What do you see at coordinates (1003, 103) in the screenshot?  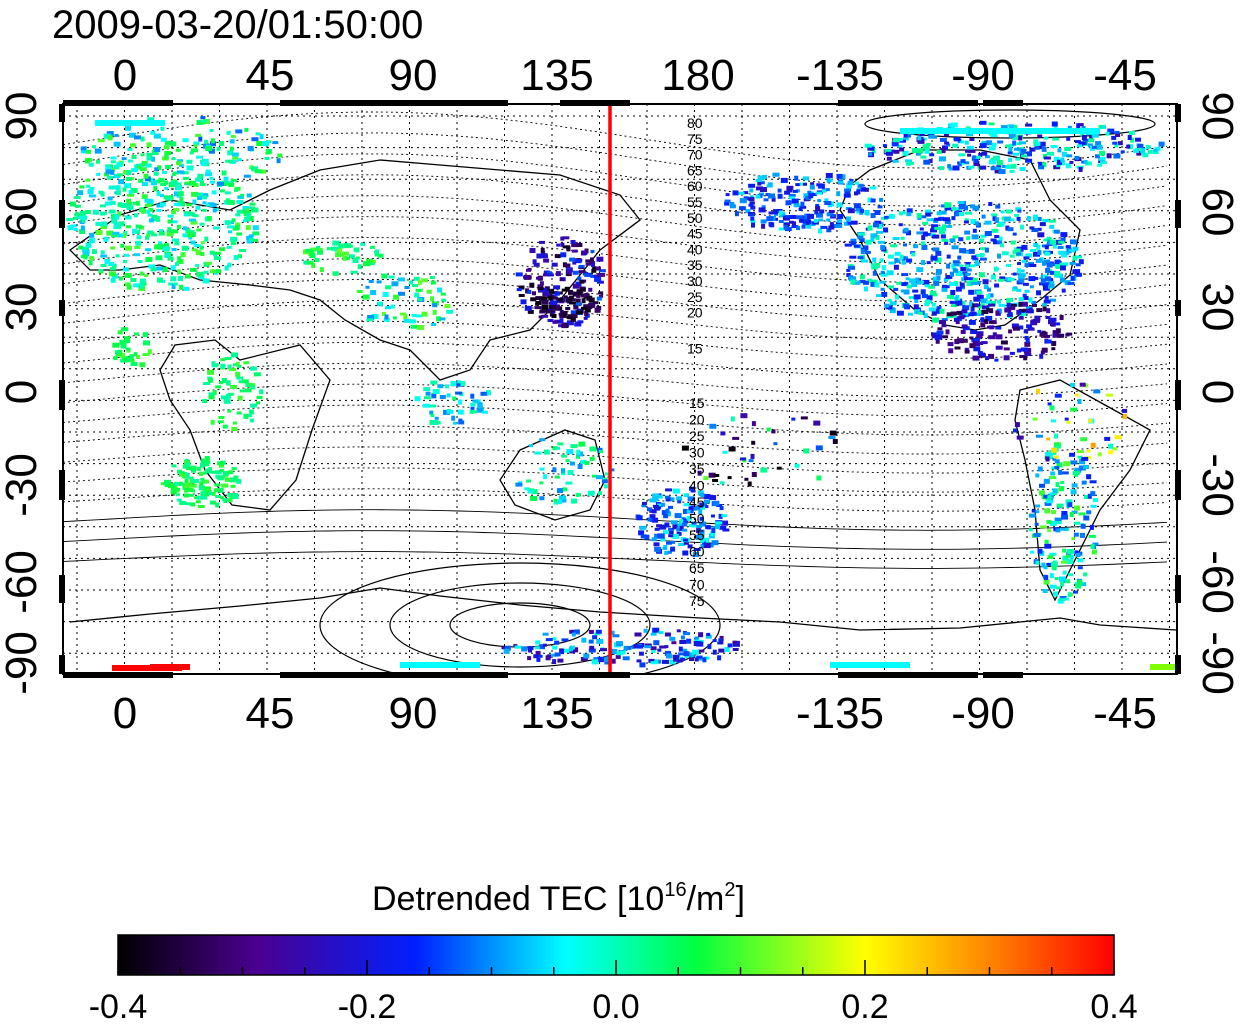 I see `frame-tick-bar` at bounding box center [1003, 103].